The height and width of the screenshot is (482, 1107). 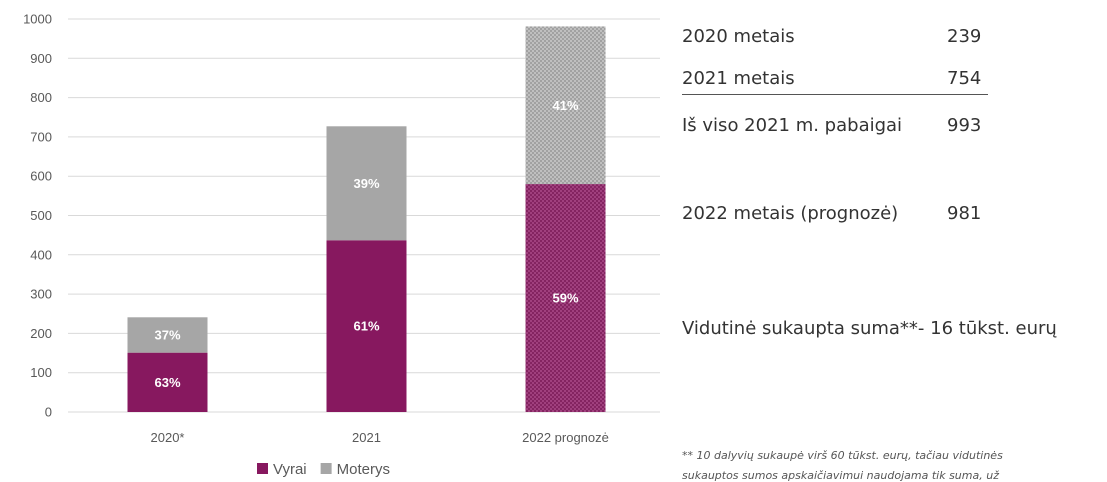 What do you see at coordinates (738, 36) in the screenshot?
I see `row-2020-label: 2020 metais` at bounding box center [738, 36].